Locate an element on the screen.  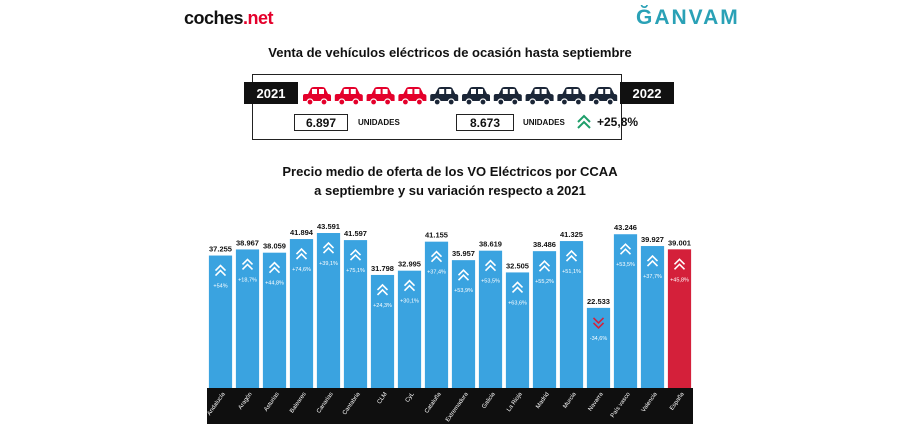
variation-up-icon is located at coordinates (584, 121).